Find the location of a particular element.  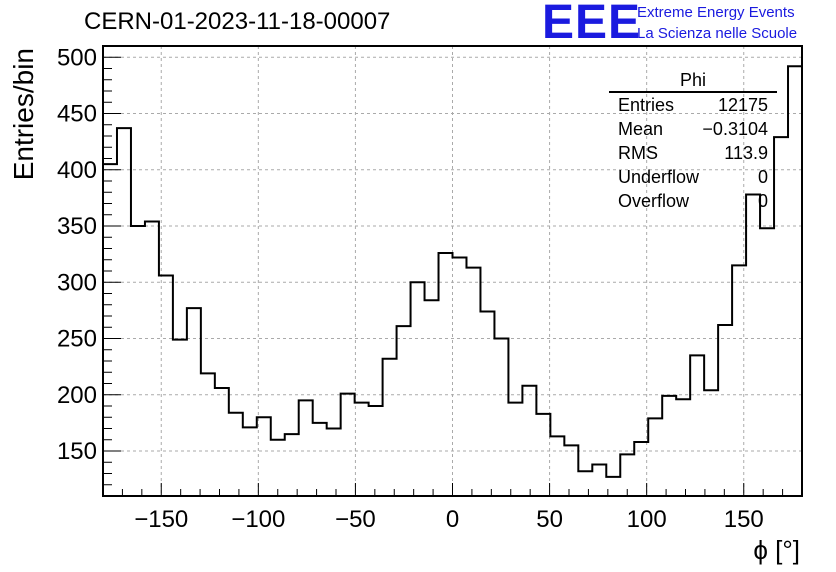

stats-label: Mean is located at coordinates (641, 129).